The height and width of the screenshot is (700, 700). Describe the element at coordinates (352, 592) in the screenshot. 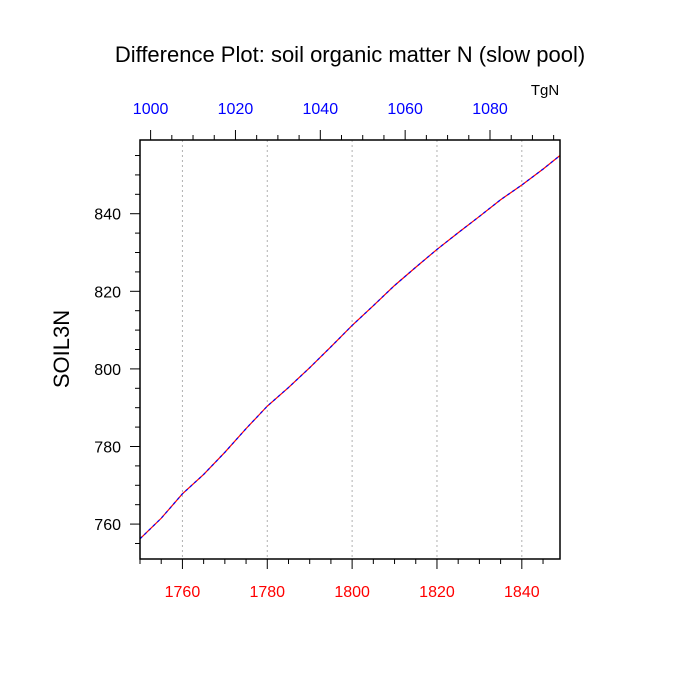

I see `x-tick-label: 1800` at that location.